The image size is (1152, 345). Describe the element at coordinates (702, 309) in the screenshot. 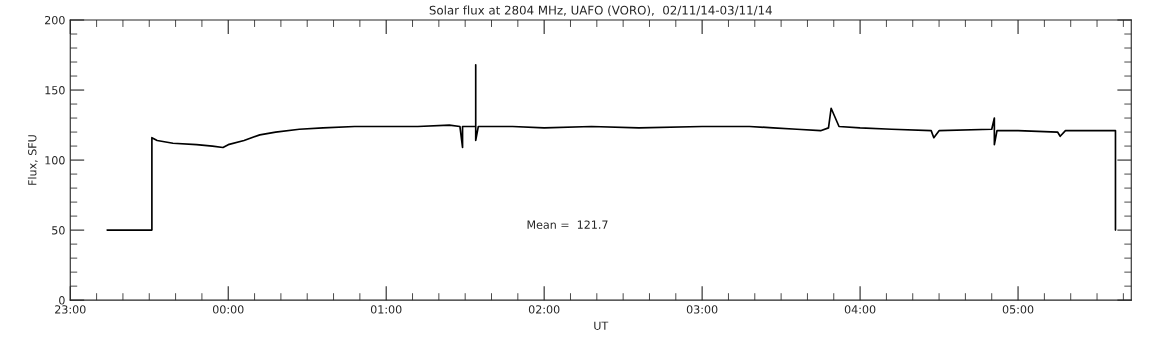

I see `x-tick-label: 03:00` at that location.